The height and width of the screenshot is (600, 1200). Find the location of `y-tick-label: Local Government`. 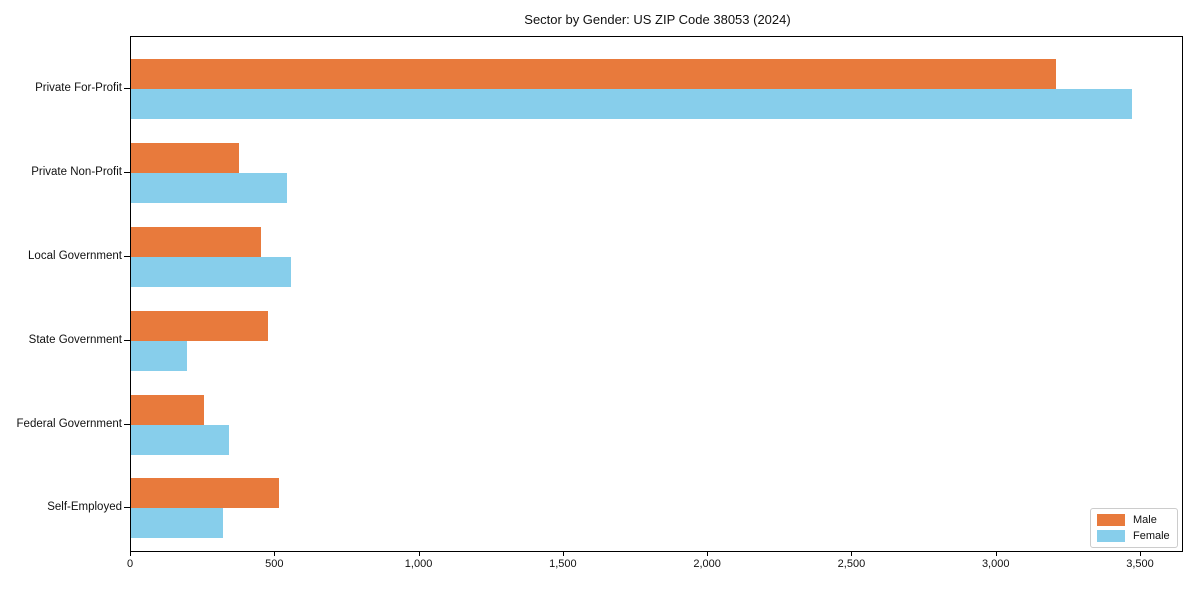

y-tick-label: Local Government is located at coordinates (75, 255).